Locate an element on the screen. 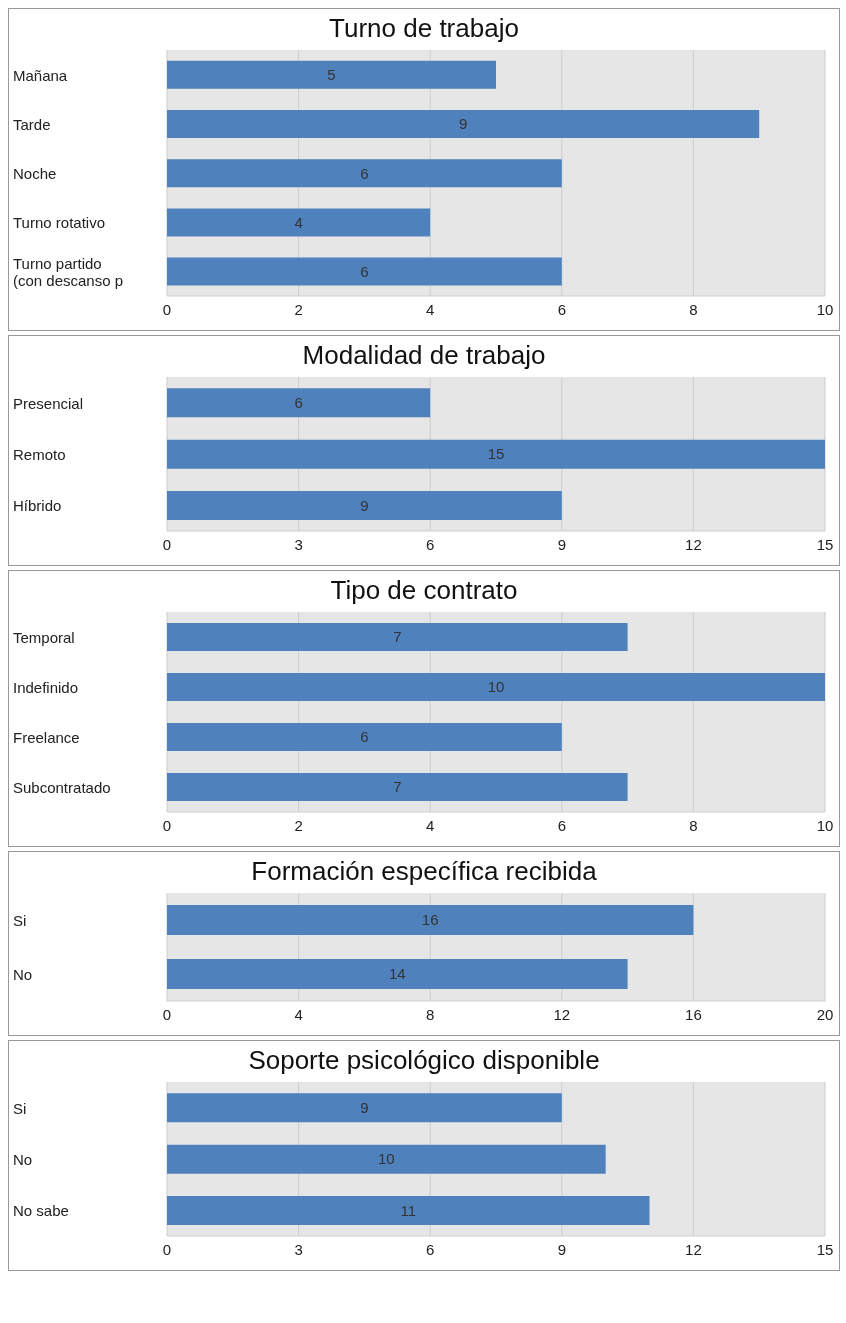 The height and width of the screenshot is (1323, 846). y-tick-label: Mañana is located at coordinates (40, 75).